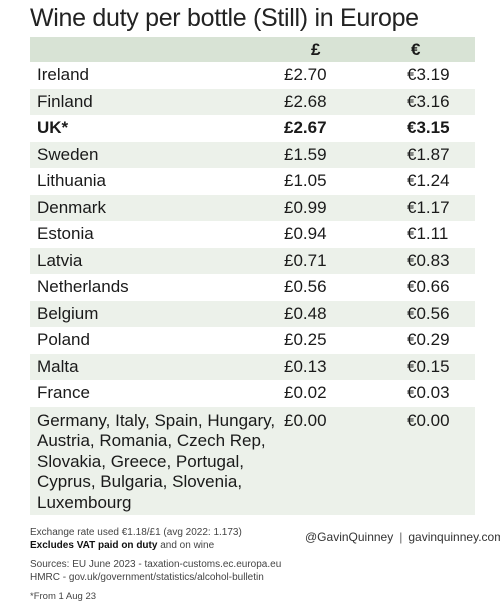  I want to click on country-cell: Estonia, so click(65, 233).